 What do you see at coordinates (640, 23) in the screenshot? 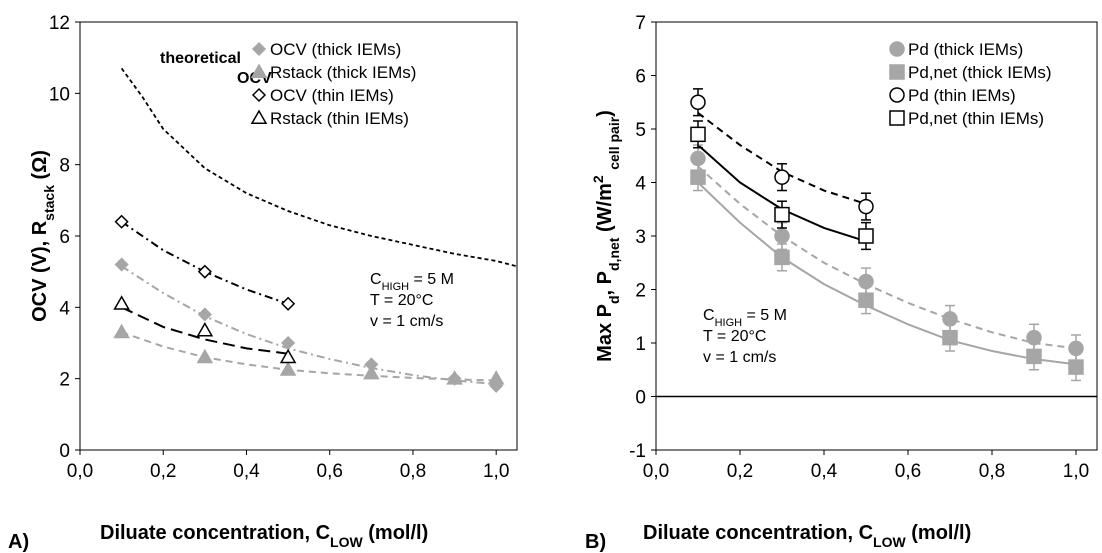
I see `y-tick-label: 7` at bounding box center [640, 23].